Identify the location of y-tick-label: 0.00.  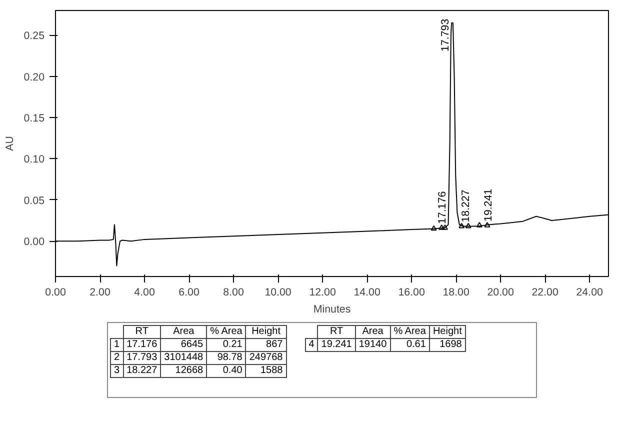
(34, 242).